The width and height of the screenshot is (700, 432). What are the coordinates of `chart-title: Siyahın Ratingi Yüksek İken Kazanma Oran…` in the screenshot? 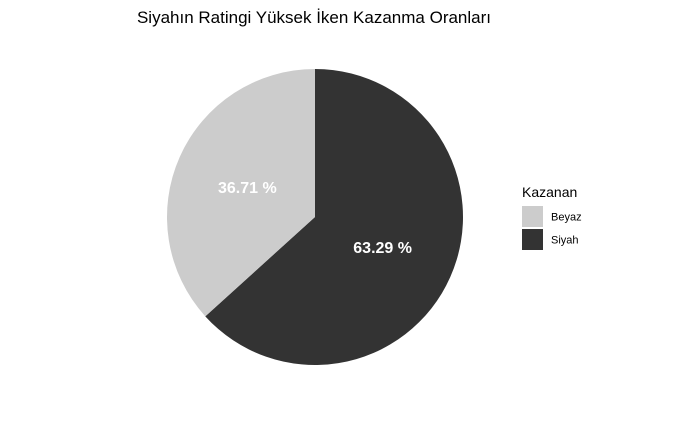 It's located at (314, 17).